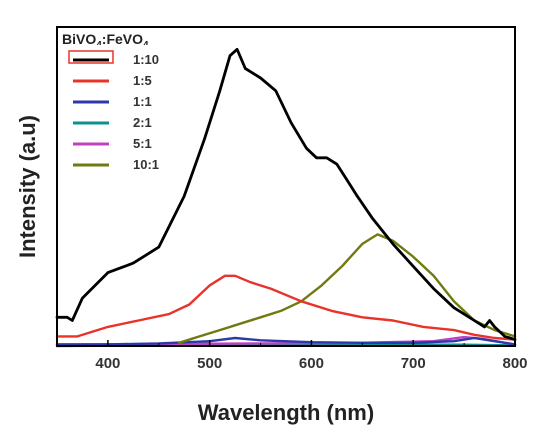  I want to click on x-tick-label: 800, so click(514, 363).